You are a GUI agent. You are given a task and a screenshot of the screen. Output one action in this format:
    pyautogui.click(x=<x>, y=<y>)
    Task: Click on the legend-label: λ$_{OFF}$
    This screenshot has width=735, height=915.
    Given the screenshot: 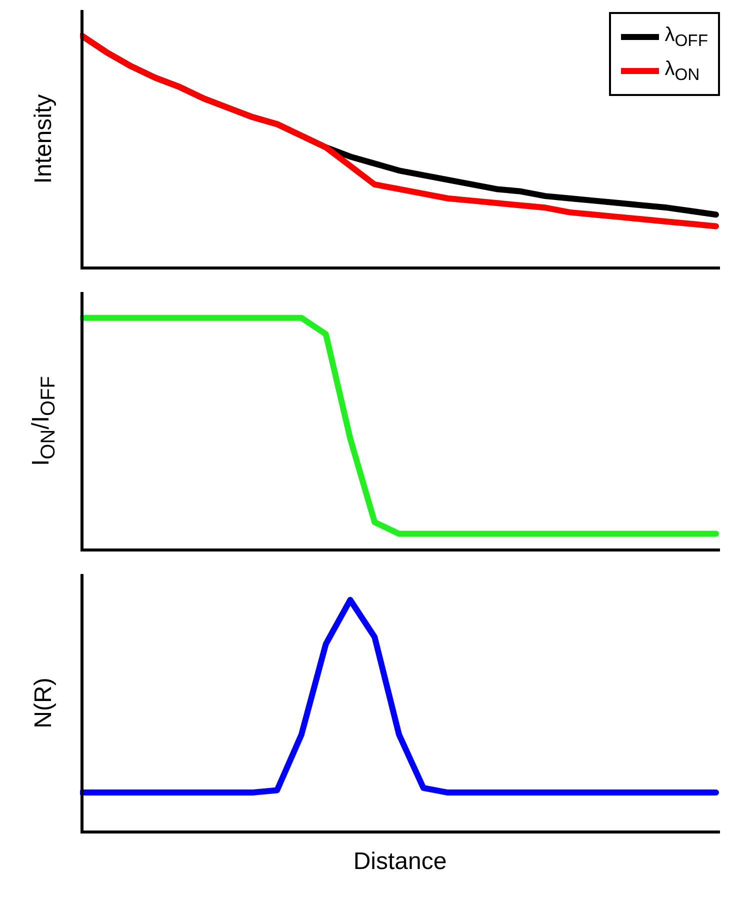 What is the action you would take?
    pyautogui.click(x=686, y=37)
    